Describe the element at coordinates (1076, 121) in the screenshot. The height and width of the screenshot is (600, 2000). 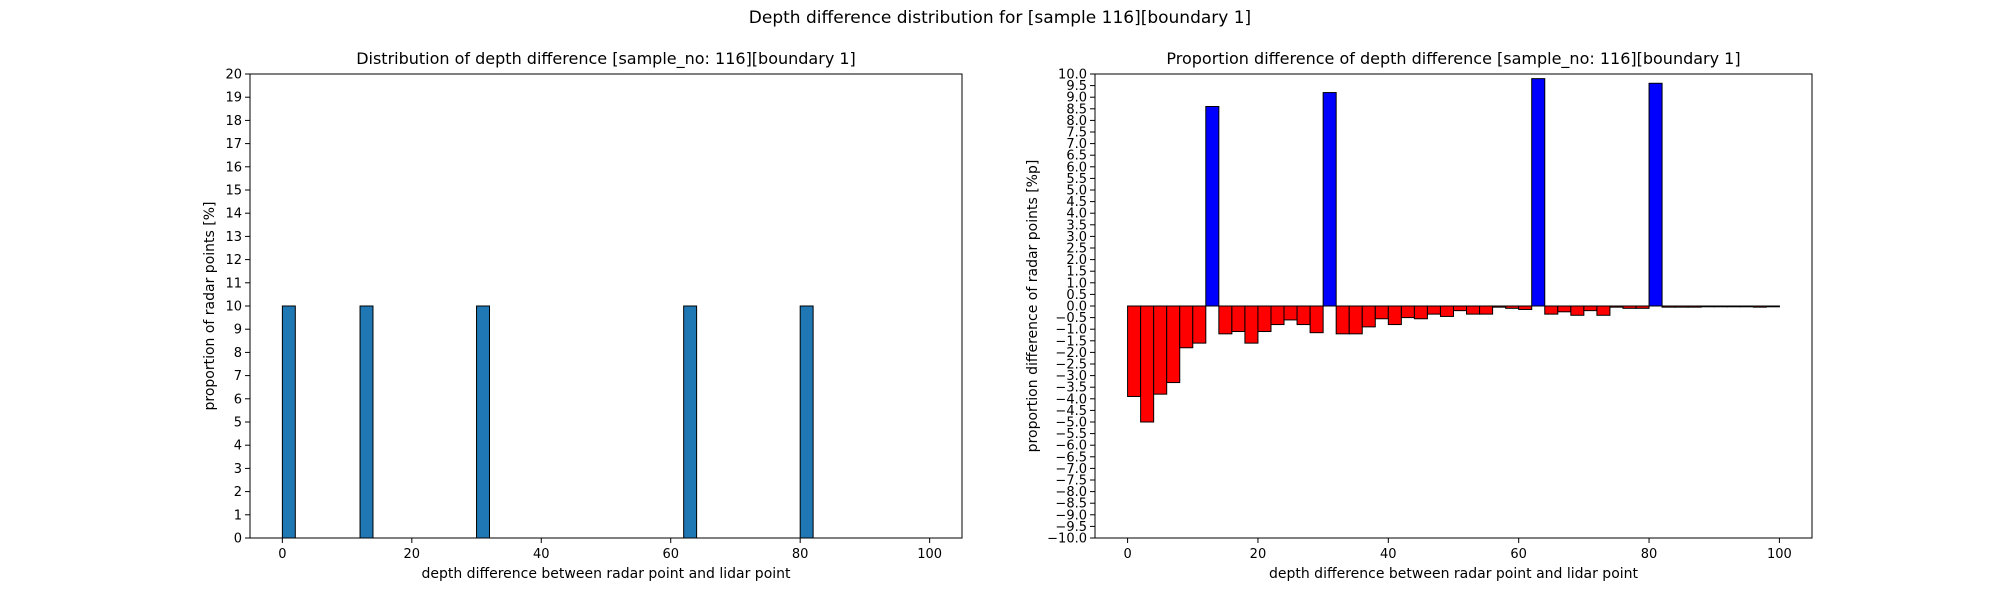
I see `y-tick-label: 8.0` at that location.